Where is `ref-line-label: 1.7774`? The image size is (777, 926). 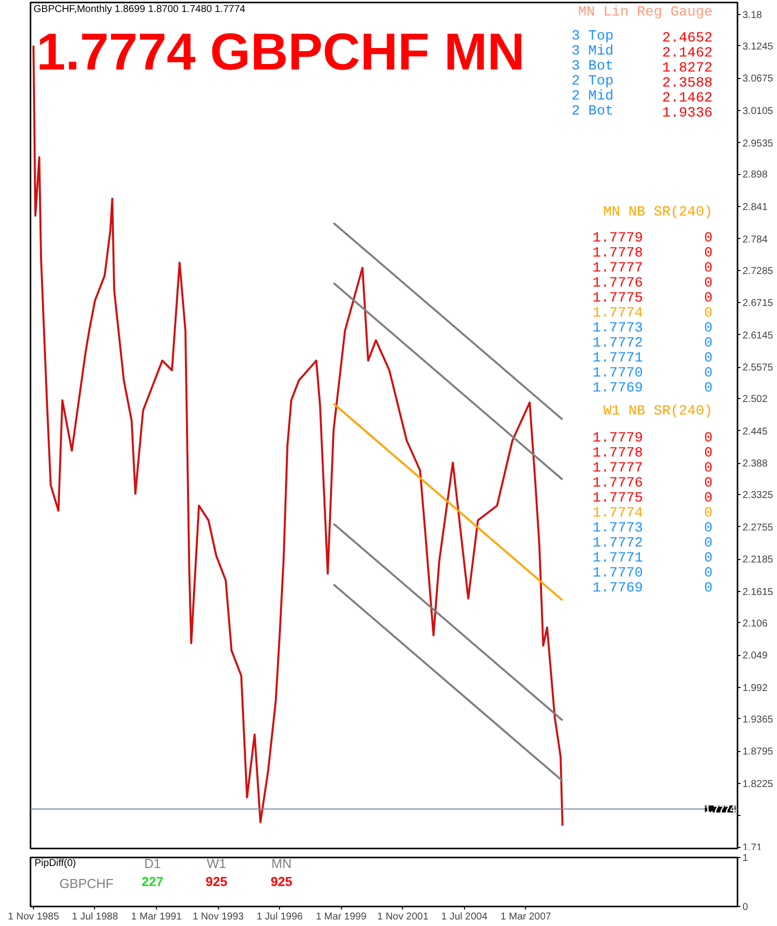
ref-line-label: 1.7774 is located at coordinates (720, 810).